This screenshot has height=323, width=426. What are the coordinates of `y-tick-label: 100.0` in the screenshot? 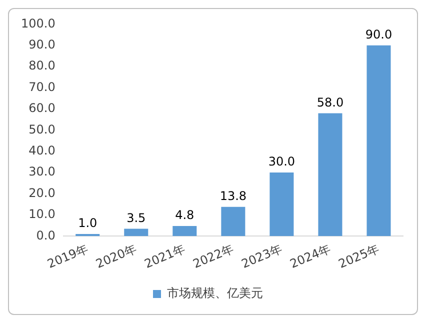 It's located at (38, 23).